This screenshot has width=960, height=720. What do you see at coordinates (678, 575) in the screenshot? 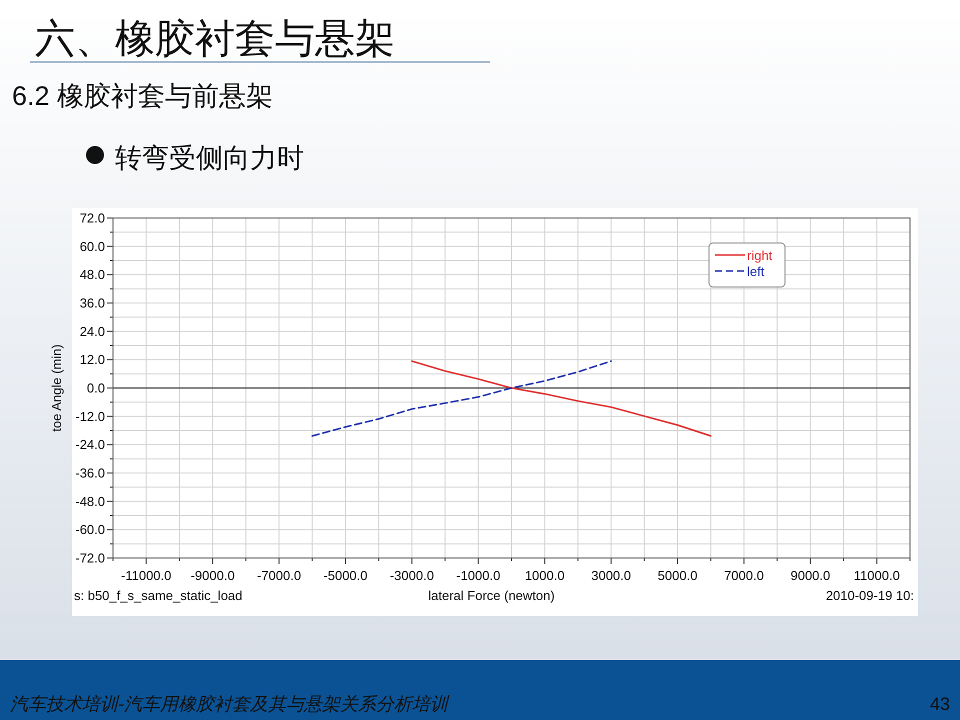
I see `x-tick-label: 5000.0` at bounding box center [678, 575].